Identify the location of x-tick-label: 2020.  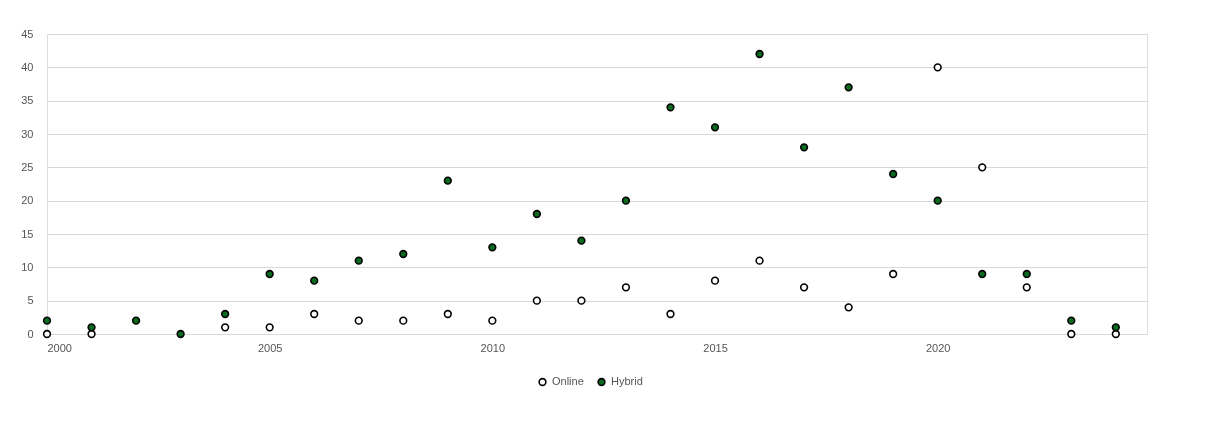
(938, 347).